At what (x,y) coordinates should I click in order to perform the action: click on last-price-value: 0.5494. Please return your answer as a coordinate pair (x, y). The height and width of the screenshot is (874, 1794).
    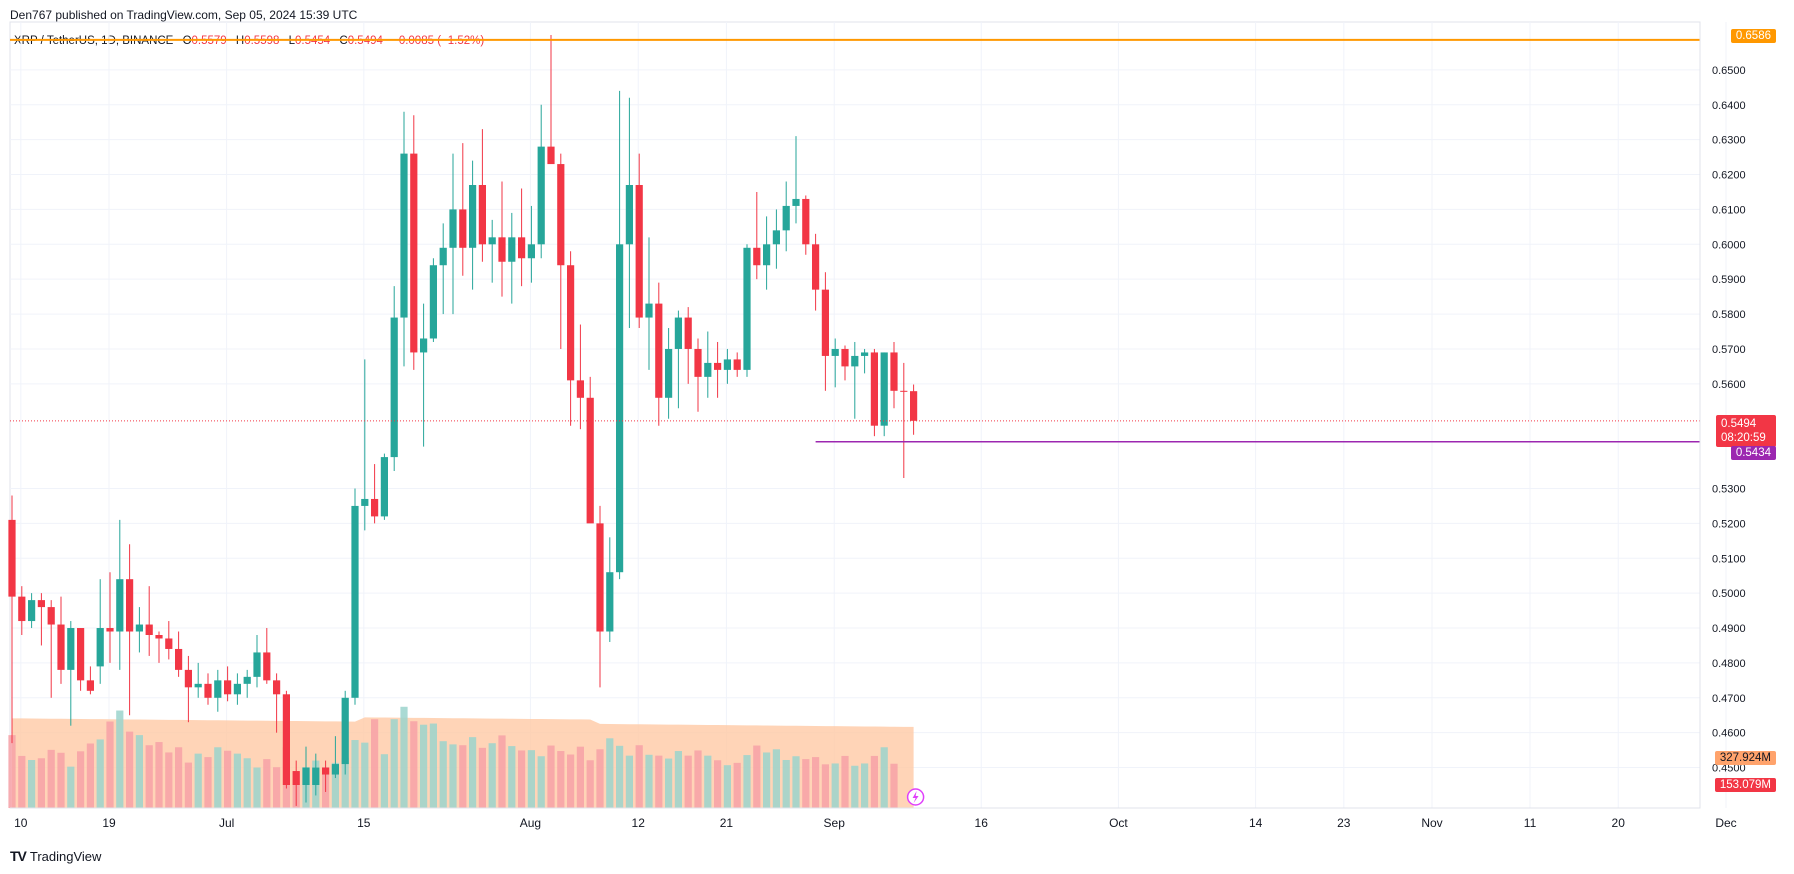
    Looking at the image, I should click on (1739, 424).